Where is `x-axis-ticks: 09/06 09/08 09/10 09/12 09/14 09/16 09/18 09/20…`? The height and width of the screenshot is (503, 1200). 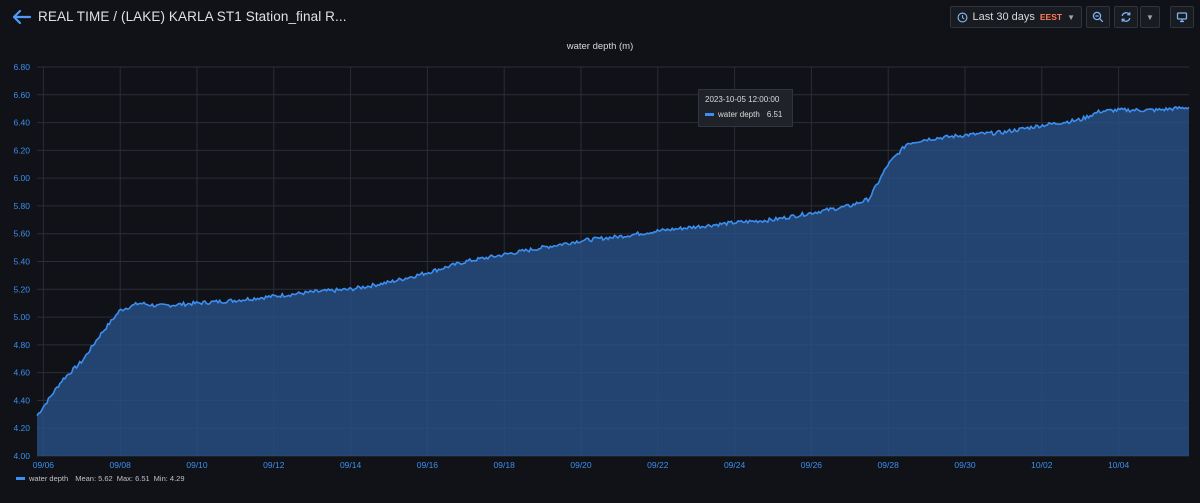
x-axis-ticks: 09/06 09/08 09/10 09/12 09/14 09/16 09/18 09/20… is located at coordinates (581, 465).